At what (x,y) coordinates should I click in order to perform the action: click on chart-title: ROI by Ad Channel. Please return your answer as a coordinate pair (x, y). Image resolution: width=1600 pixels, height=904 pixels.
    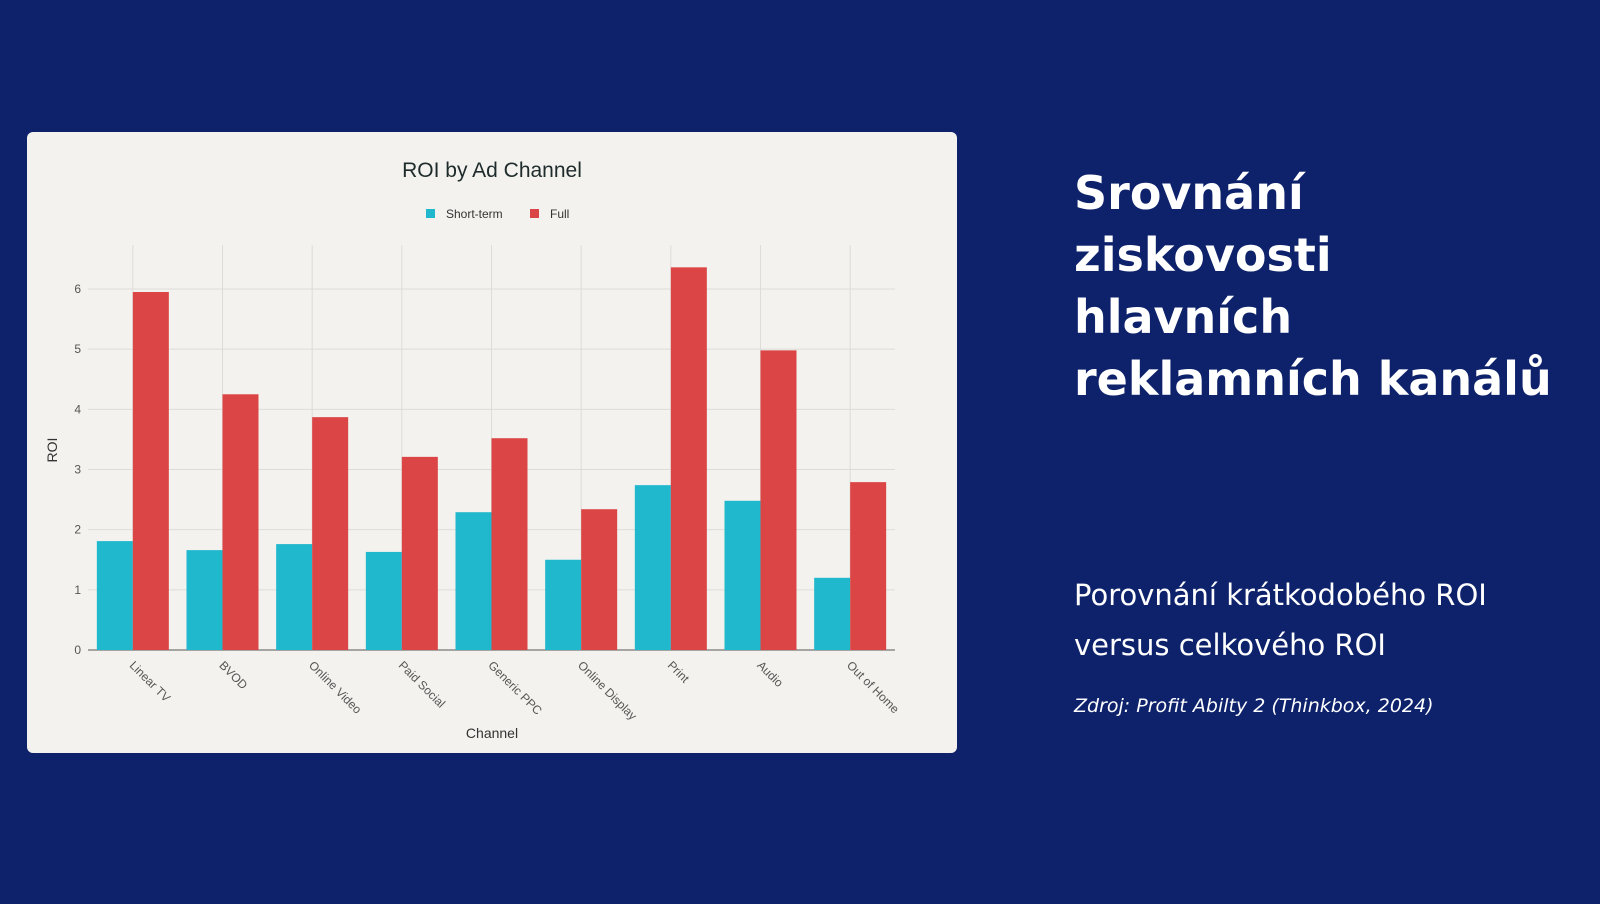
    Looking at the image, I should click on (492, 170).